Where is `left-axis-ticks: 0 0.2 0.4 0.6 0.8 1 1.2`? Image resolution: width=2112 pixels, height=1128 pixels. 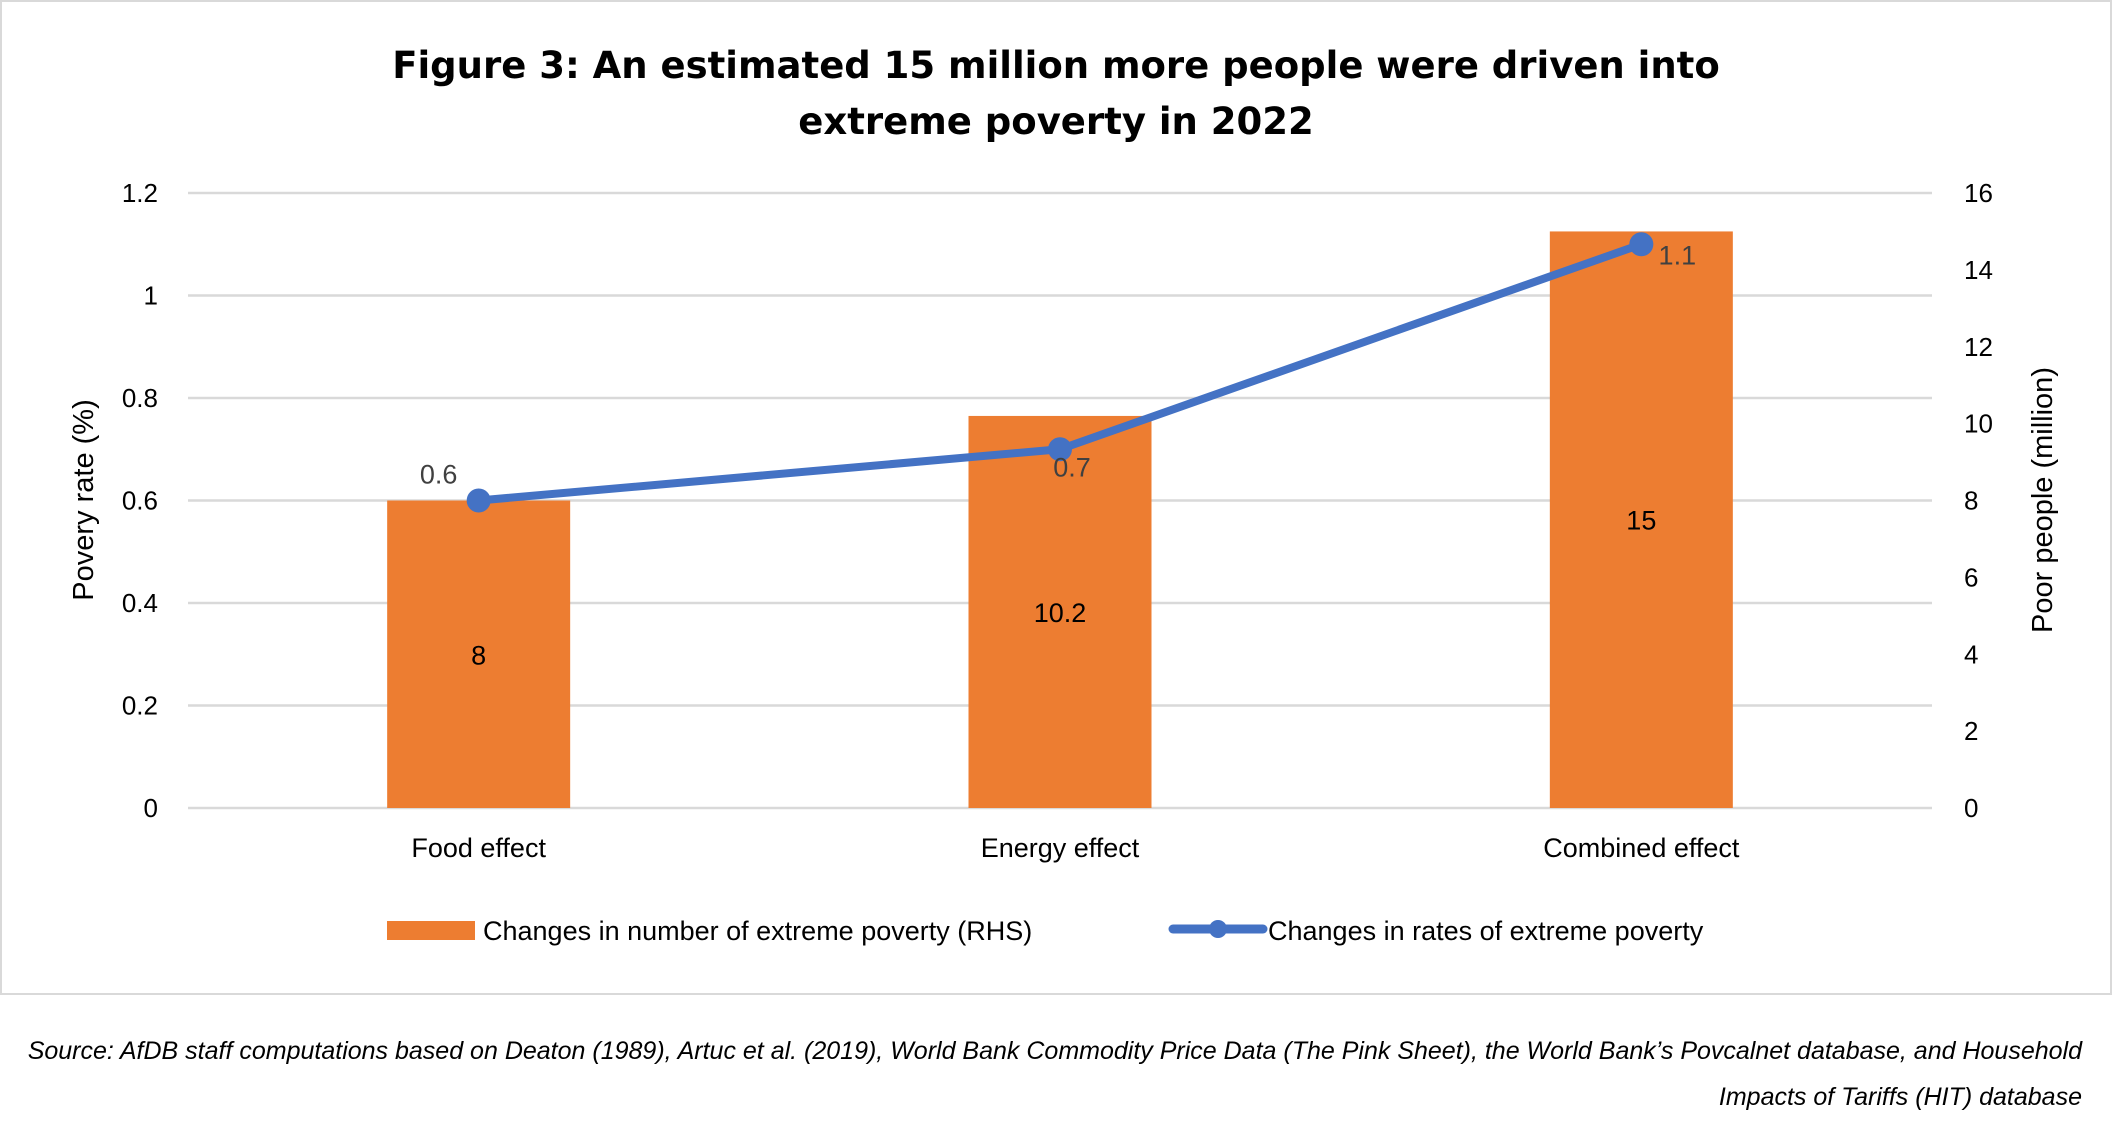 left-axis-ticks: 0 0.2 0.4 0.6 0.8 1 1.2 is located at coordinates (140, 500).